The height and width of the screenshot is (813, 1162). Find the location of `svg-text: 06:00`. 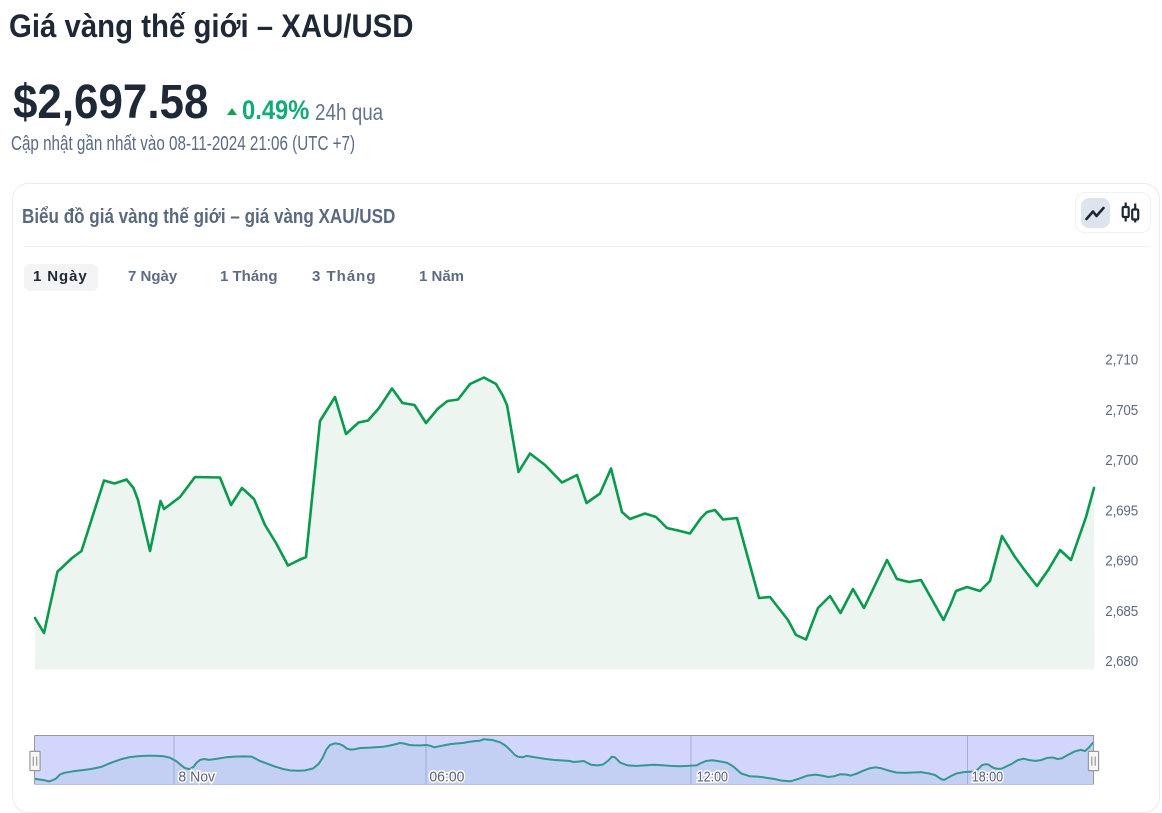

svg-text: 06:00 is located at coordinates (446, 777).